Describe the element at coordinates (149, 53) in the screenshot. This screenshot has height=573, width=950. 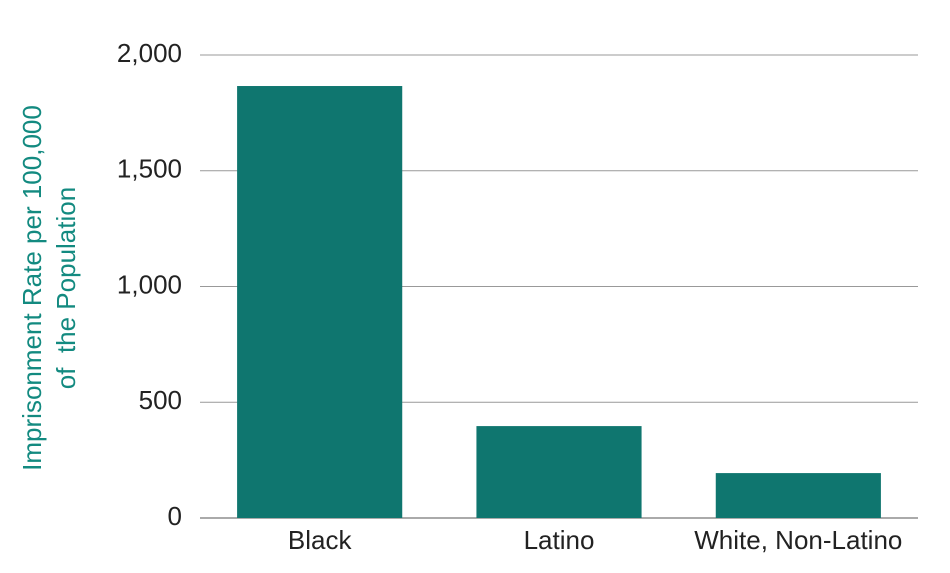
I see `y-tick-label: 2,000` at that location.